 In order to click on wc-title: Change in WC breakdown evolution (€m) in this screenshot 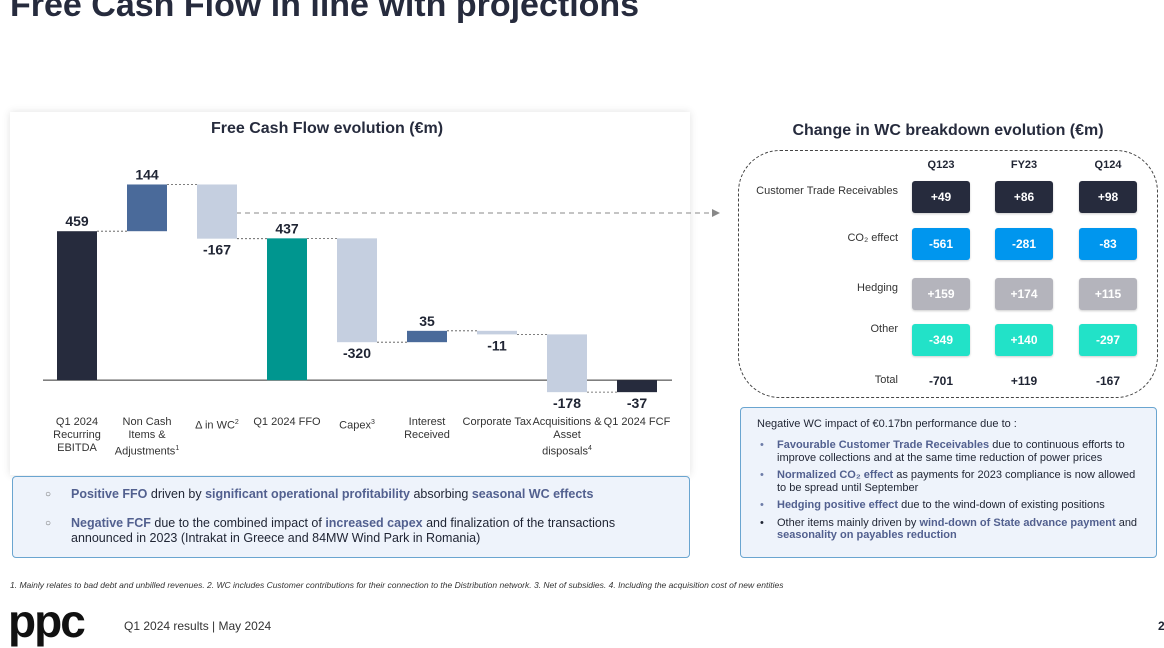, I will do `click(948, 130)`.